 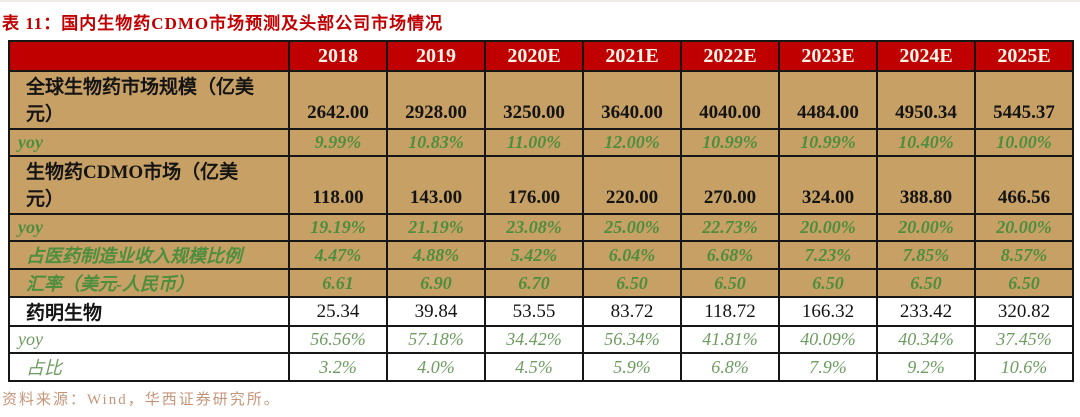 I want to click on cell-value: 25.34, so click(x=338, y=312).